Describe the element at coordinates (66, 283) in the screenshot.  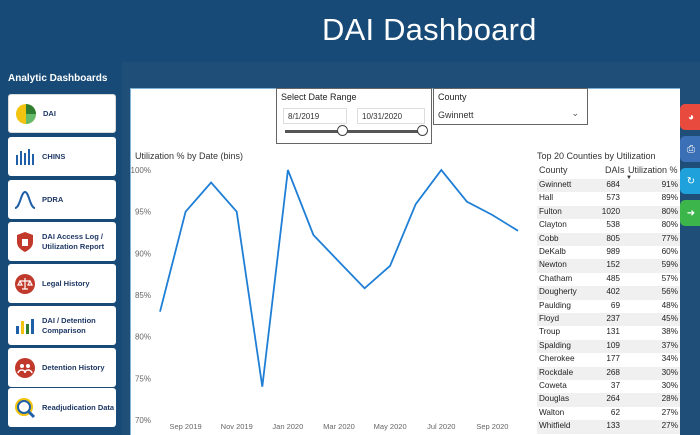
I see `sidebar-item-label: Legal History` at that location.